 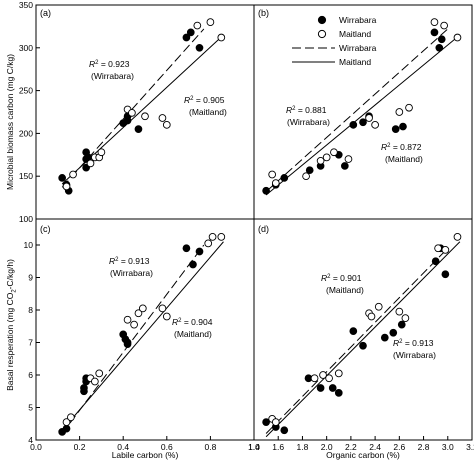 I want to click on panel-c-xtick-label-5: 1.0, so click(x=254, y=447).